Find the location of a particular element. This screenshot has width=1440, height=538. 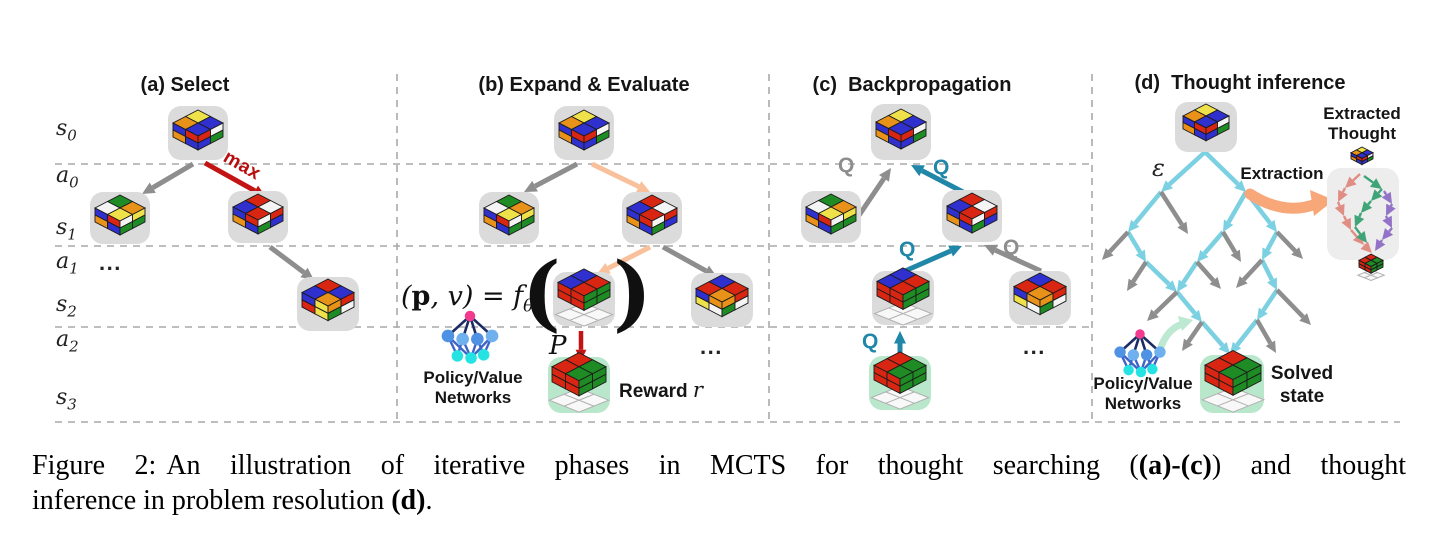

prior-p-label: P is located at coordinates (558, 346).